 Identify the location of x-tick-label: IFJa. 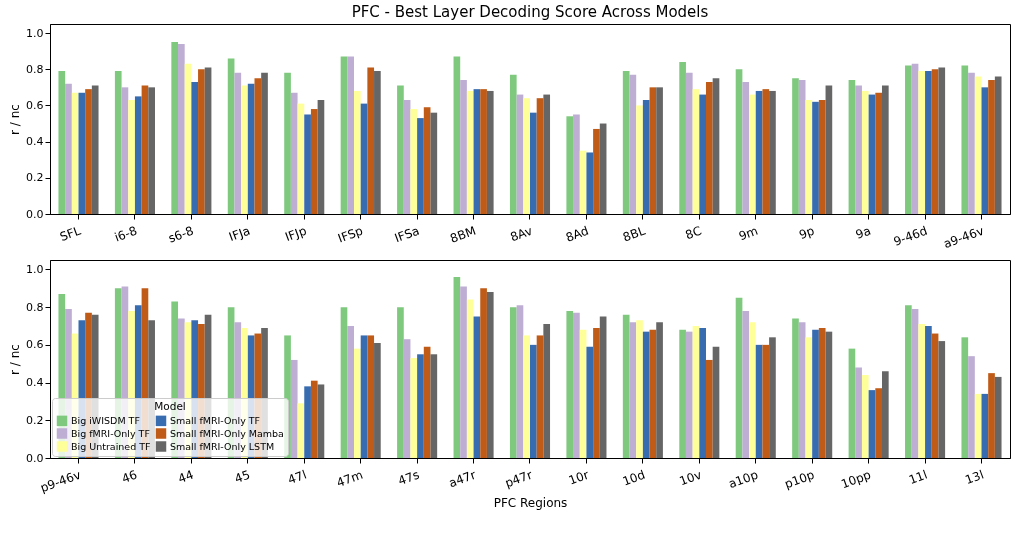
(239, 234).